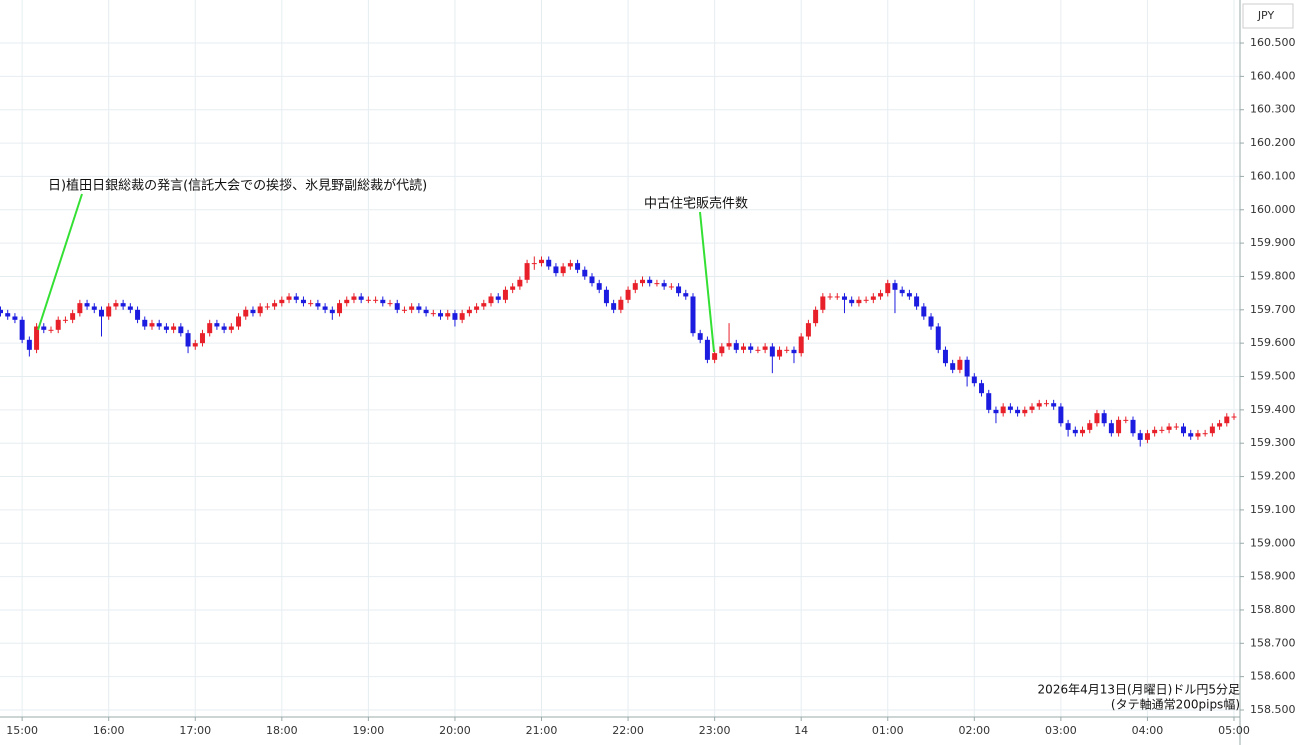 This screenshot has height=745, width=1300. What do you see at coordinates (455, 730) in the screenshot?
I see `x-tick-label: 20:00` at bounding box center [455, 730].